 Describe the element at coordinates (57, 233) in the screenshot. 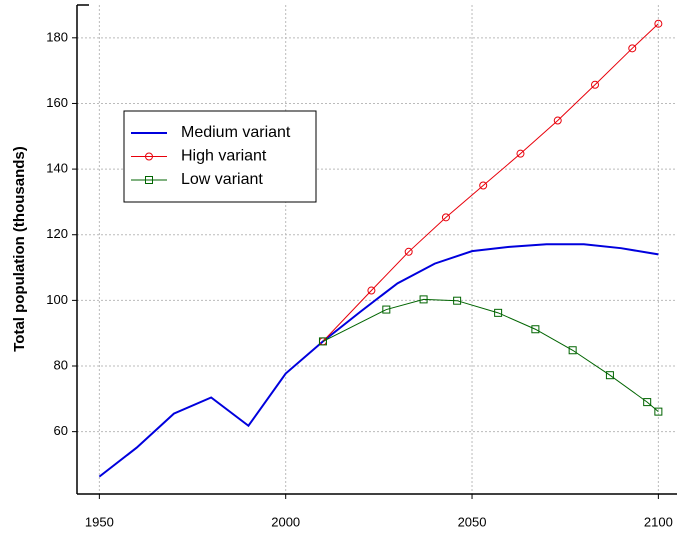

I see `y-tick-label: 120` at that location.